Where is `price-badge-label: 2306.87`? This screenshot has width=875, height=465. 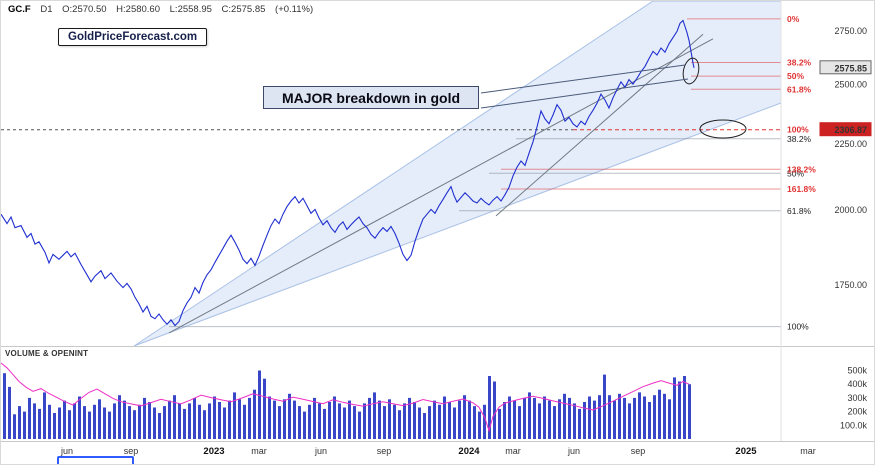
price-badge-label: 2306.87 is located at coordinates (850, 130).